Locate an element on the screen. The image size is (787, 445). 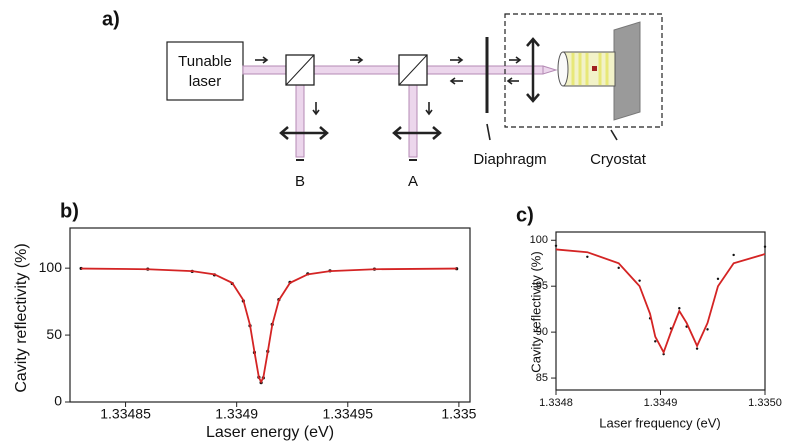
cryostat-box is located at coordinates (583, 70).